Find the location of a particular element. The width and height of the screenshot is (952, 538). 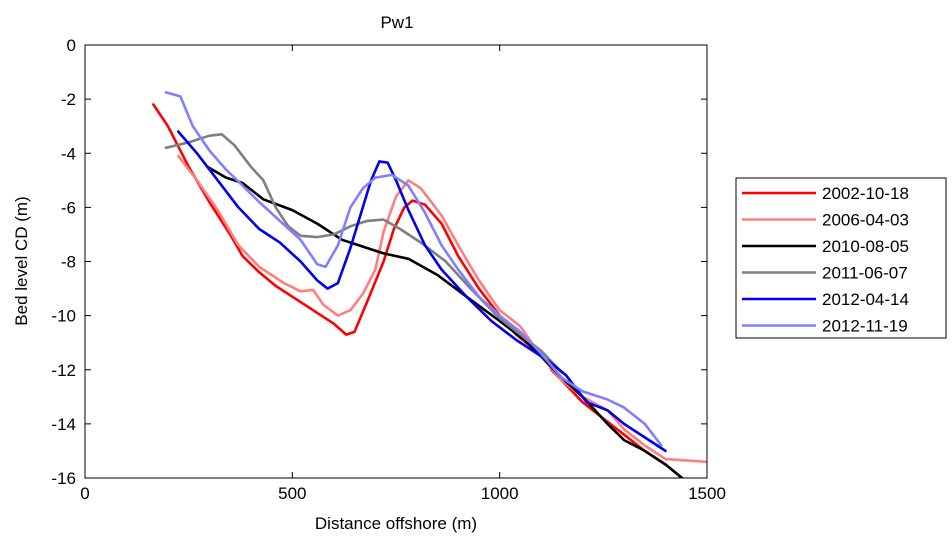

y-tick-label: -12 is located at coordinates (63, 370).